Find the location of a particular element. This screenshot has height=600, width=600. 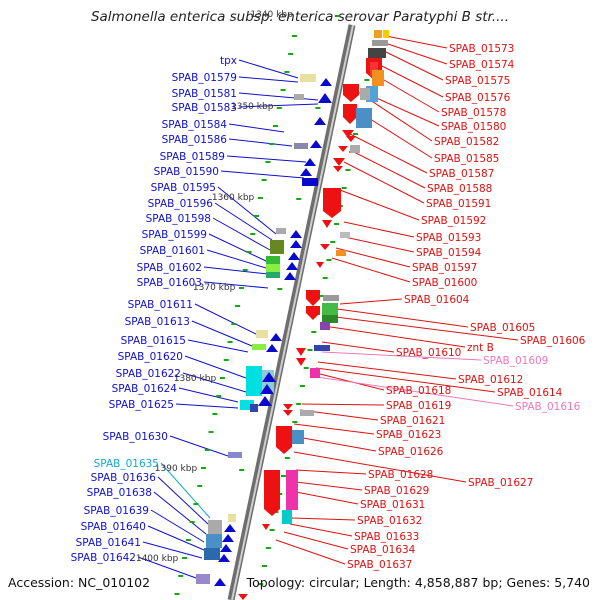

gene-label: SPAB_01625 is located at coordinates (141, 405).